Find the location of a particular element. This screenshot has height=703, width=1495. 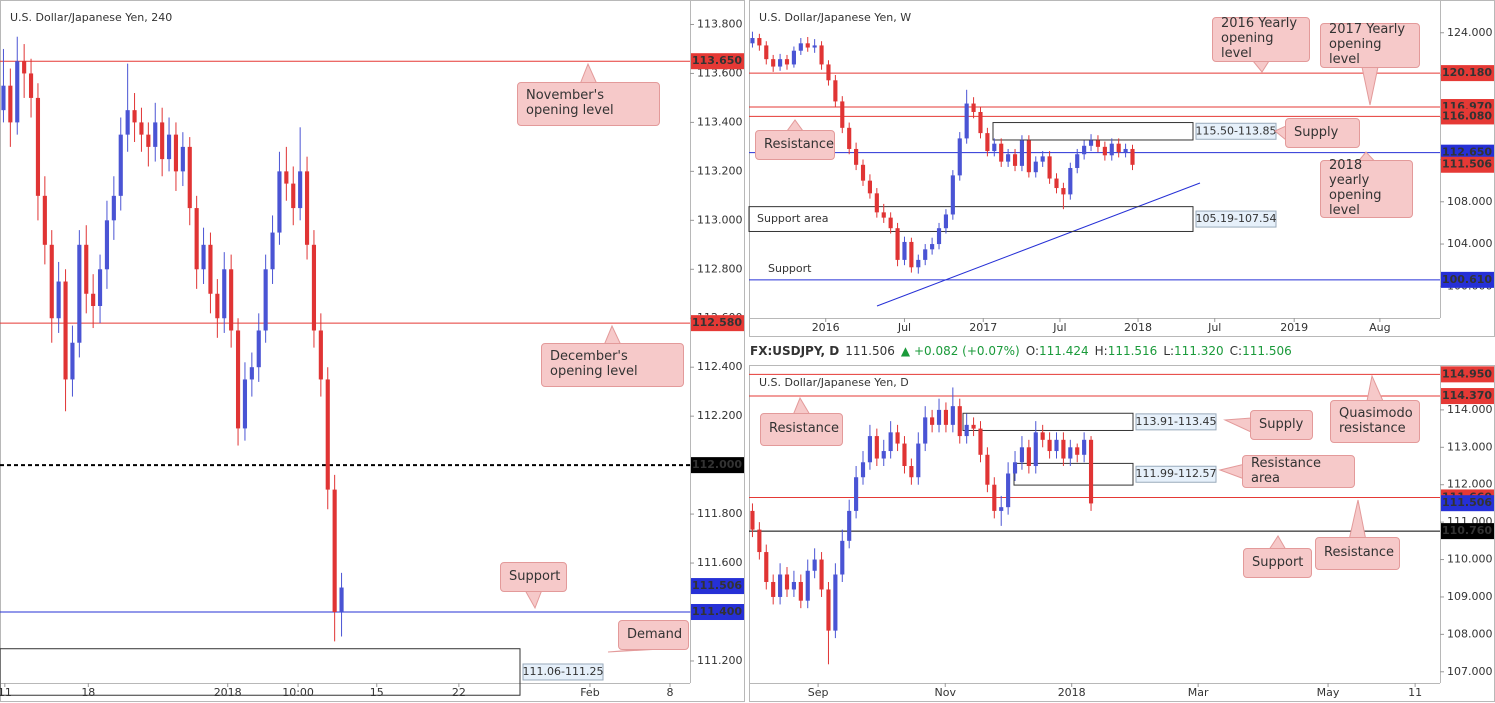

y-tick-label: 113.000 is located at coordinates (720, 219).